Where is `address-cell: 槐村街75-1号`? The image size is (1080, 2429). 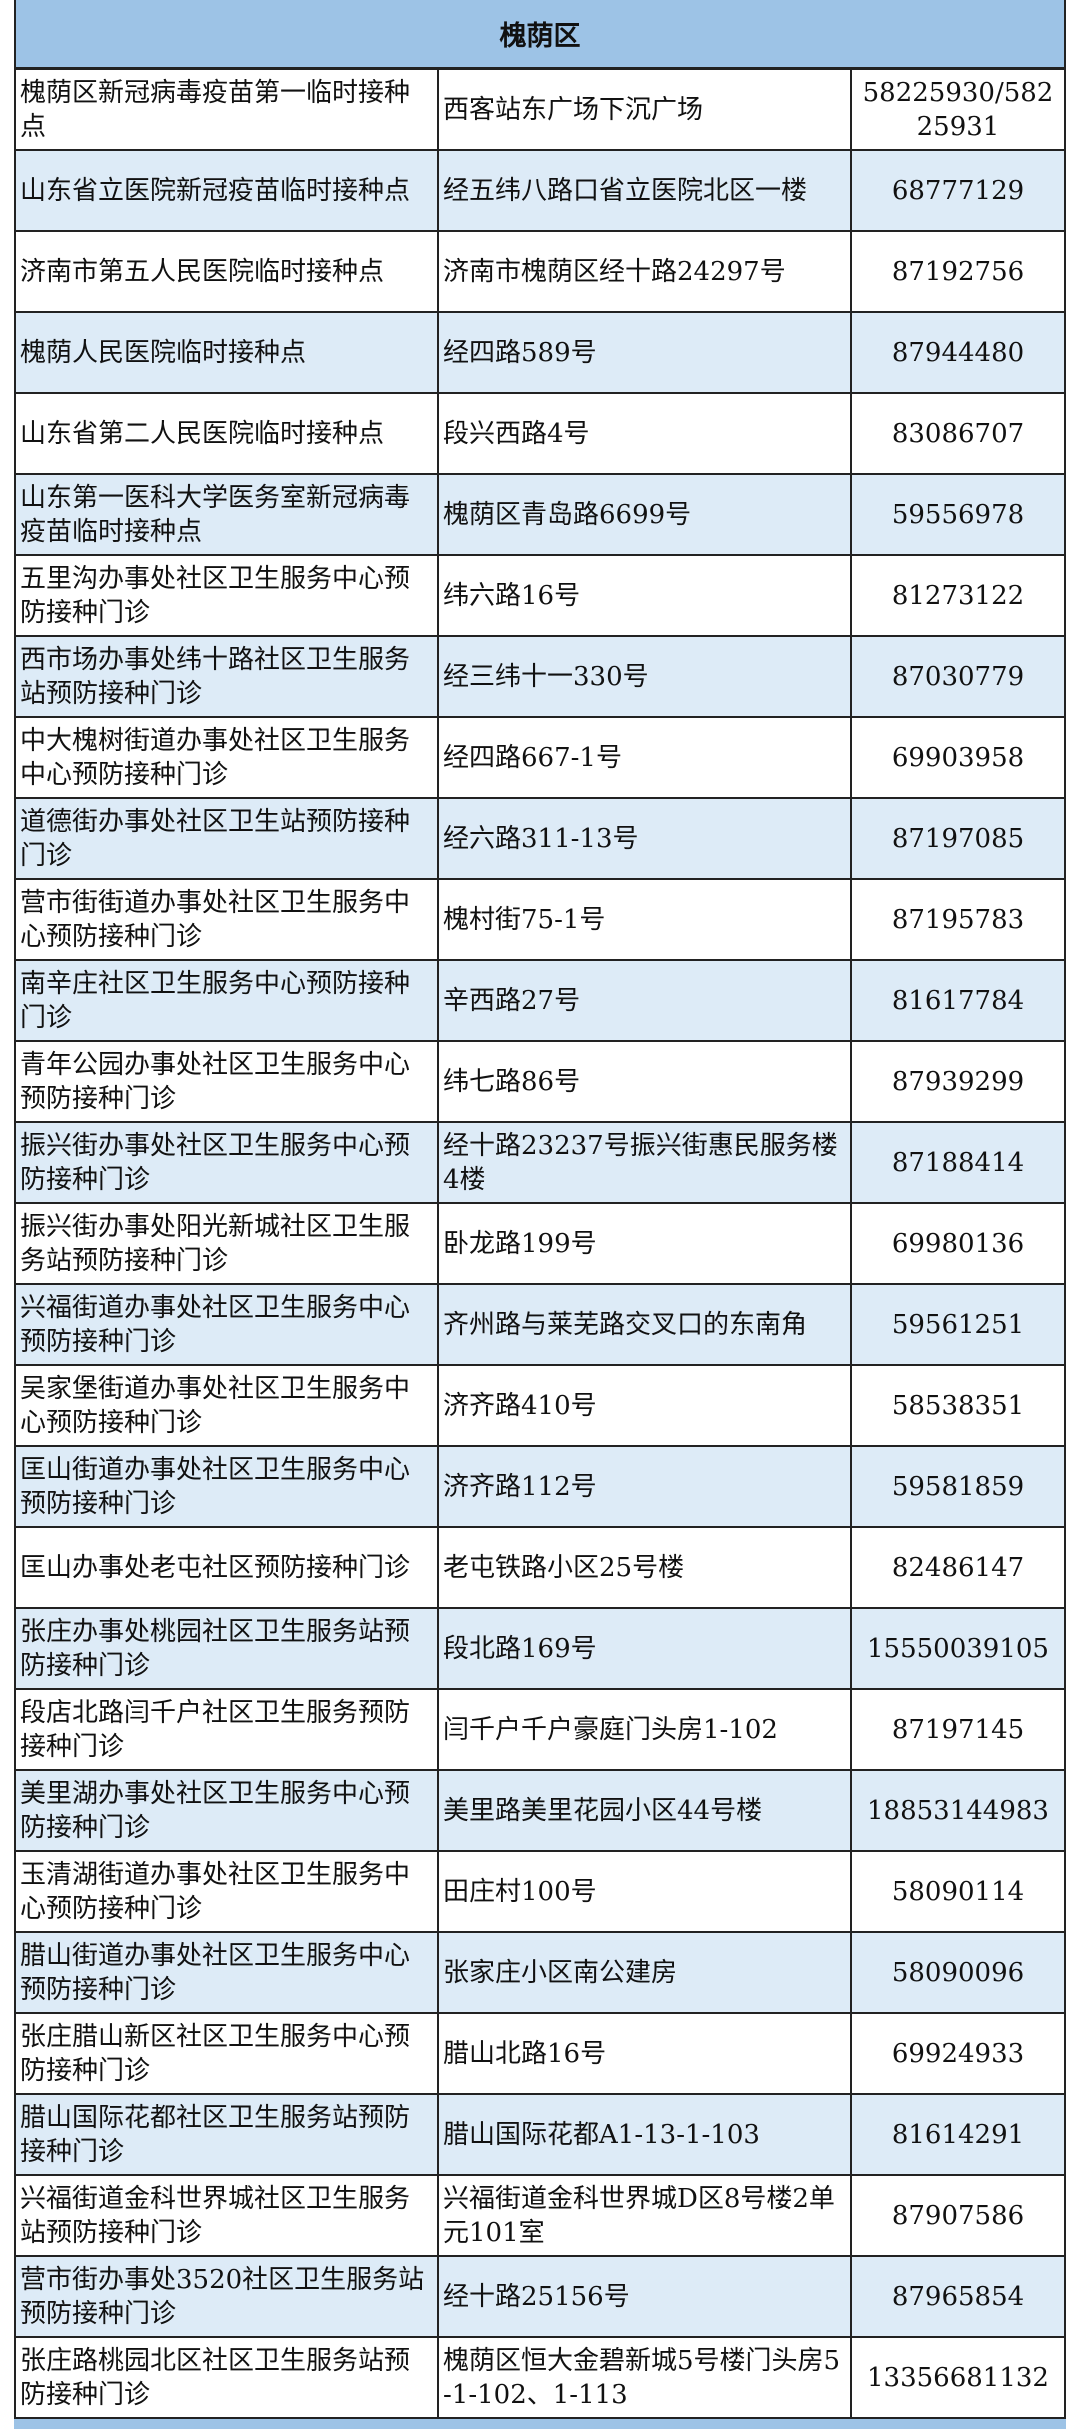 address-cell: 槐村街75-1号 is located at coordinates (645, 919).